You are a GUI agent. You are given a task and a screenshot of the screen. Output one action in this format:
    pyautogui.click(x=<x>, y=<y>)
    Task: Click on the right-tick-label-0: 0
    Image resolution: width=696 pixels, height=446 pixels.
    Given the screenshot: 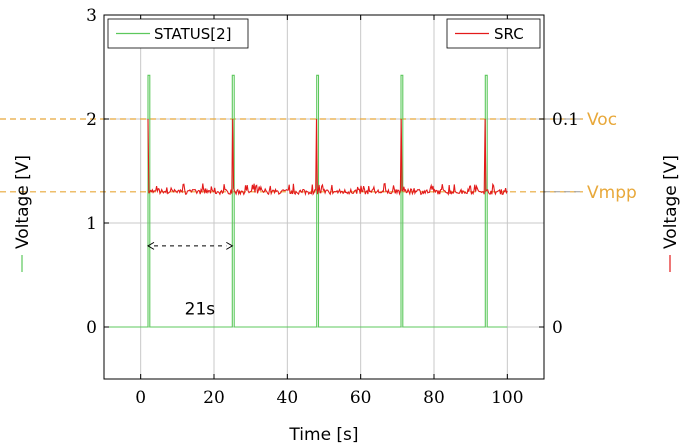 What is the action you would take?
    pyautogui.click(x=557, y=328)
    